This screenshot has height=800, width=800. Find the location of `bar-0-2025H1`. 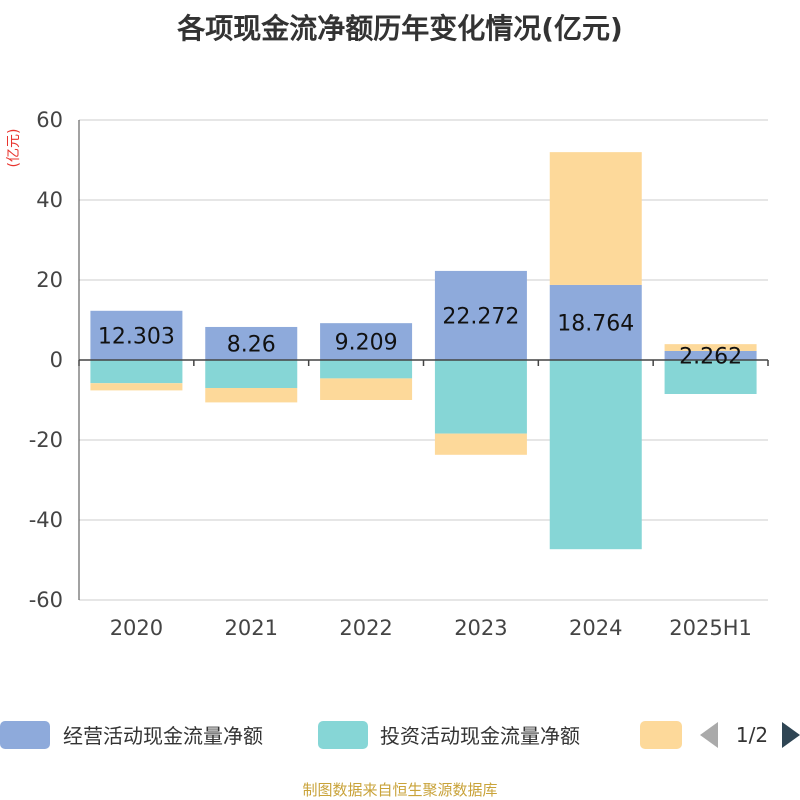

bar-0-2025H1 is located at coordinates (710, 355).